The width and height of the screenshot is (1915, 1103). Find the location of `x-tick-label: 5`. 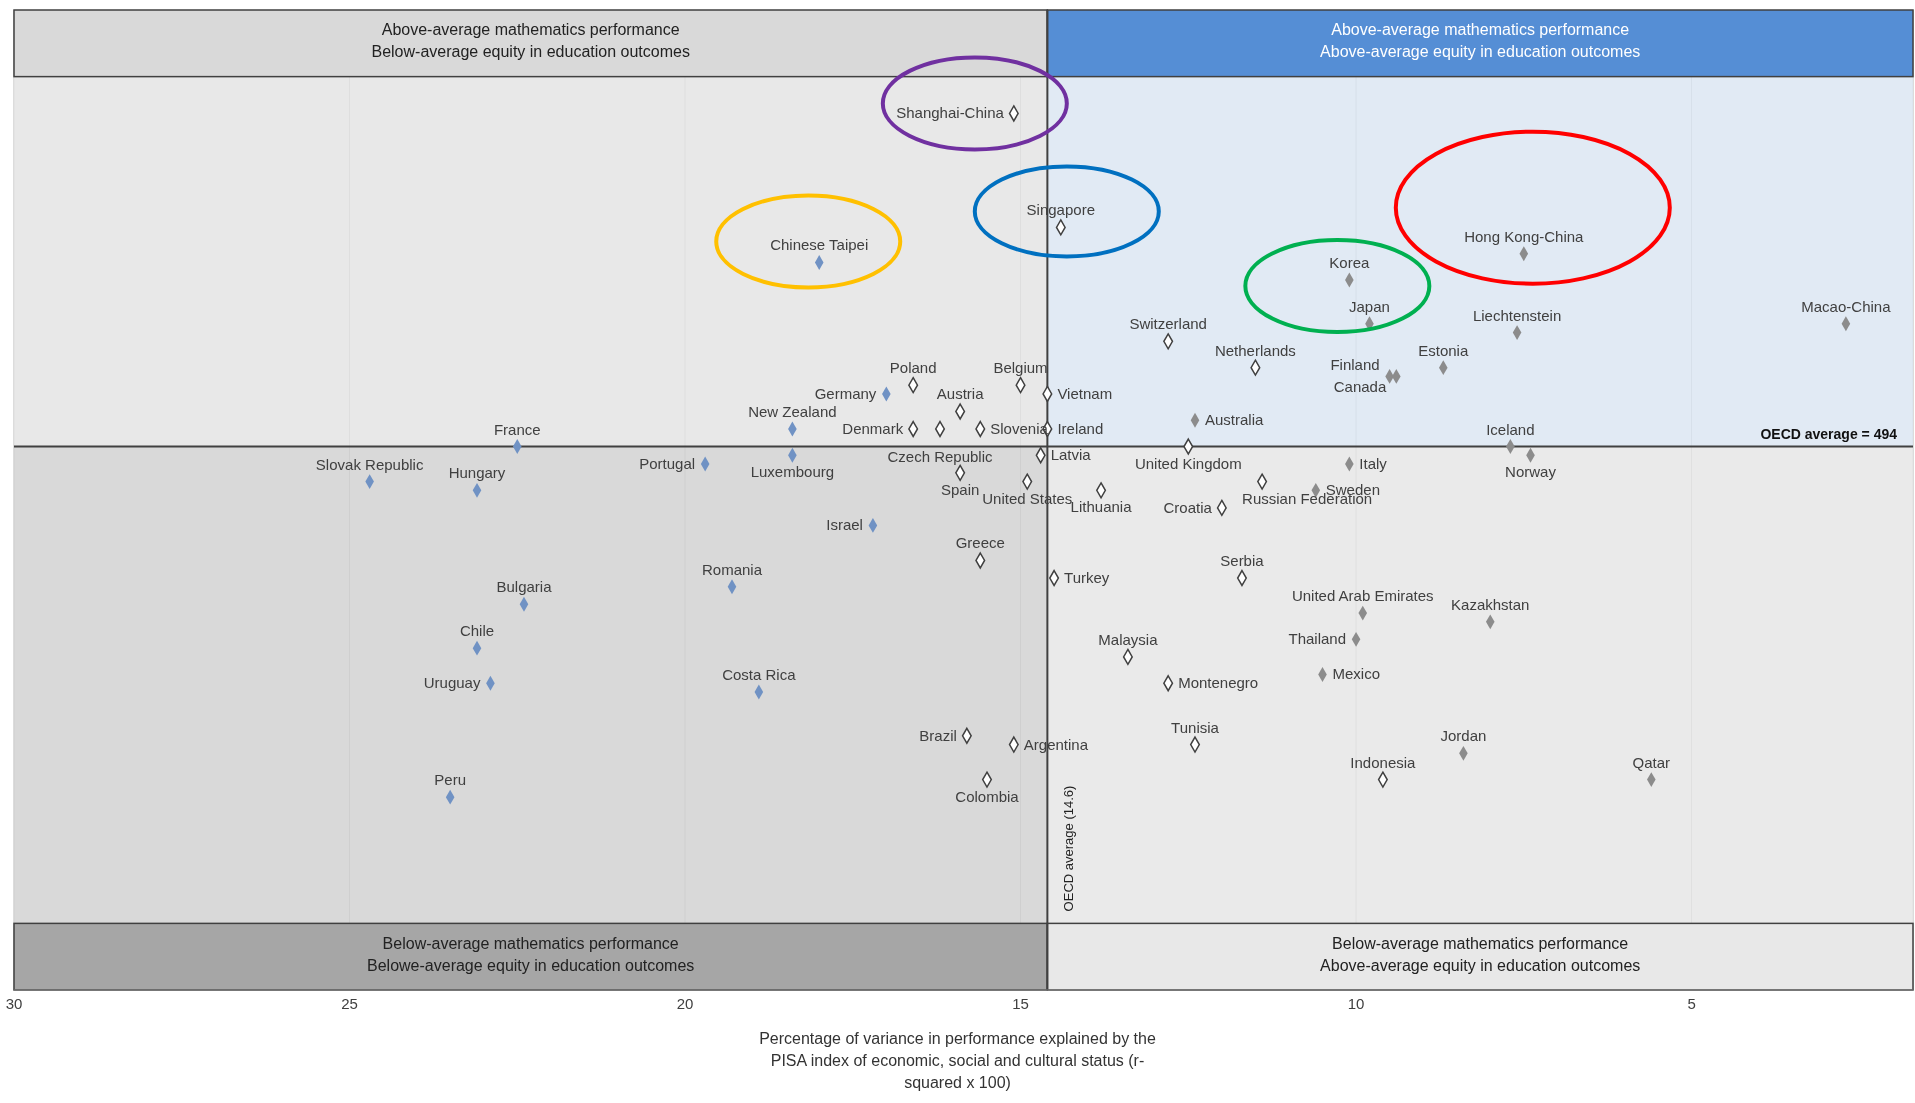

x-tick-label: 5 is located at coordinates (1691, 1003).